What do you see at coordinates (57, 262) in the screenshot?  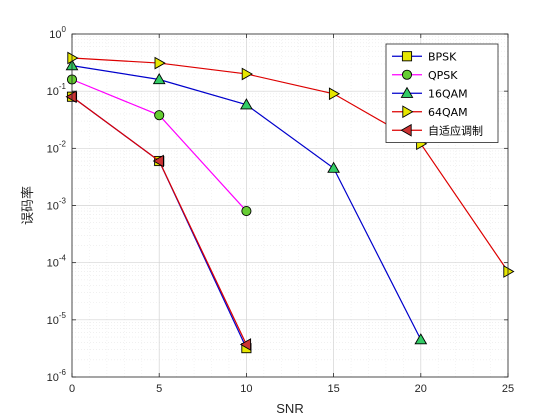 I see `y-tick-label: 10⁻⁴` at bounding box center [57, 262].